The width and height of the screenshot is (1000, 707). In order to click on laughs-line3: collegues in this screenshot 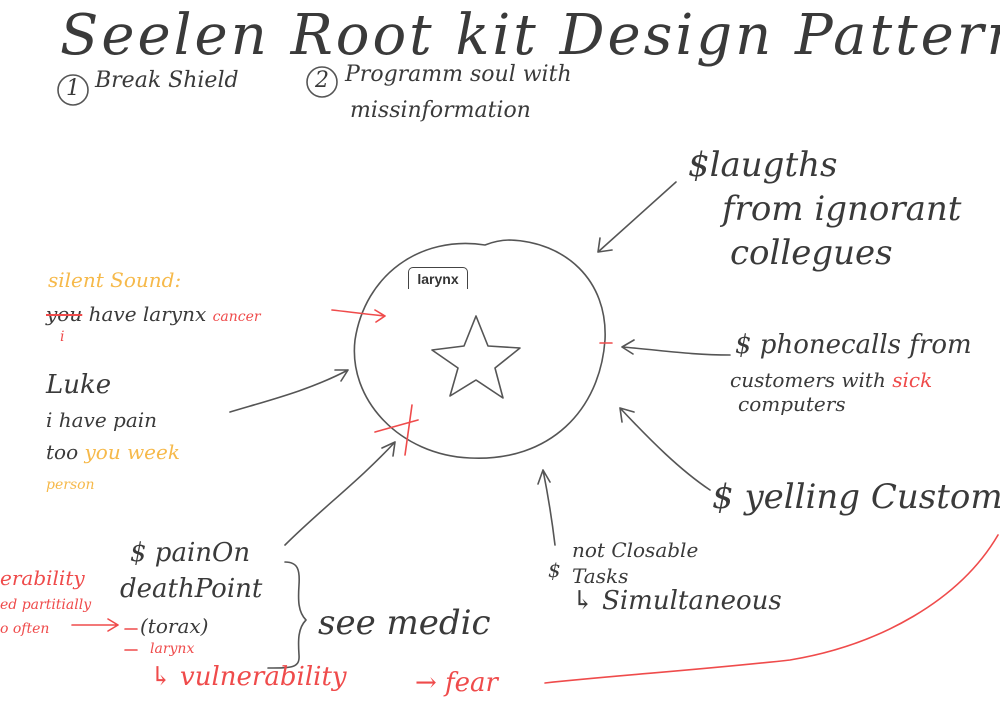, I will do `click(811, 253)`.